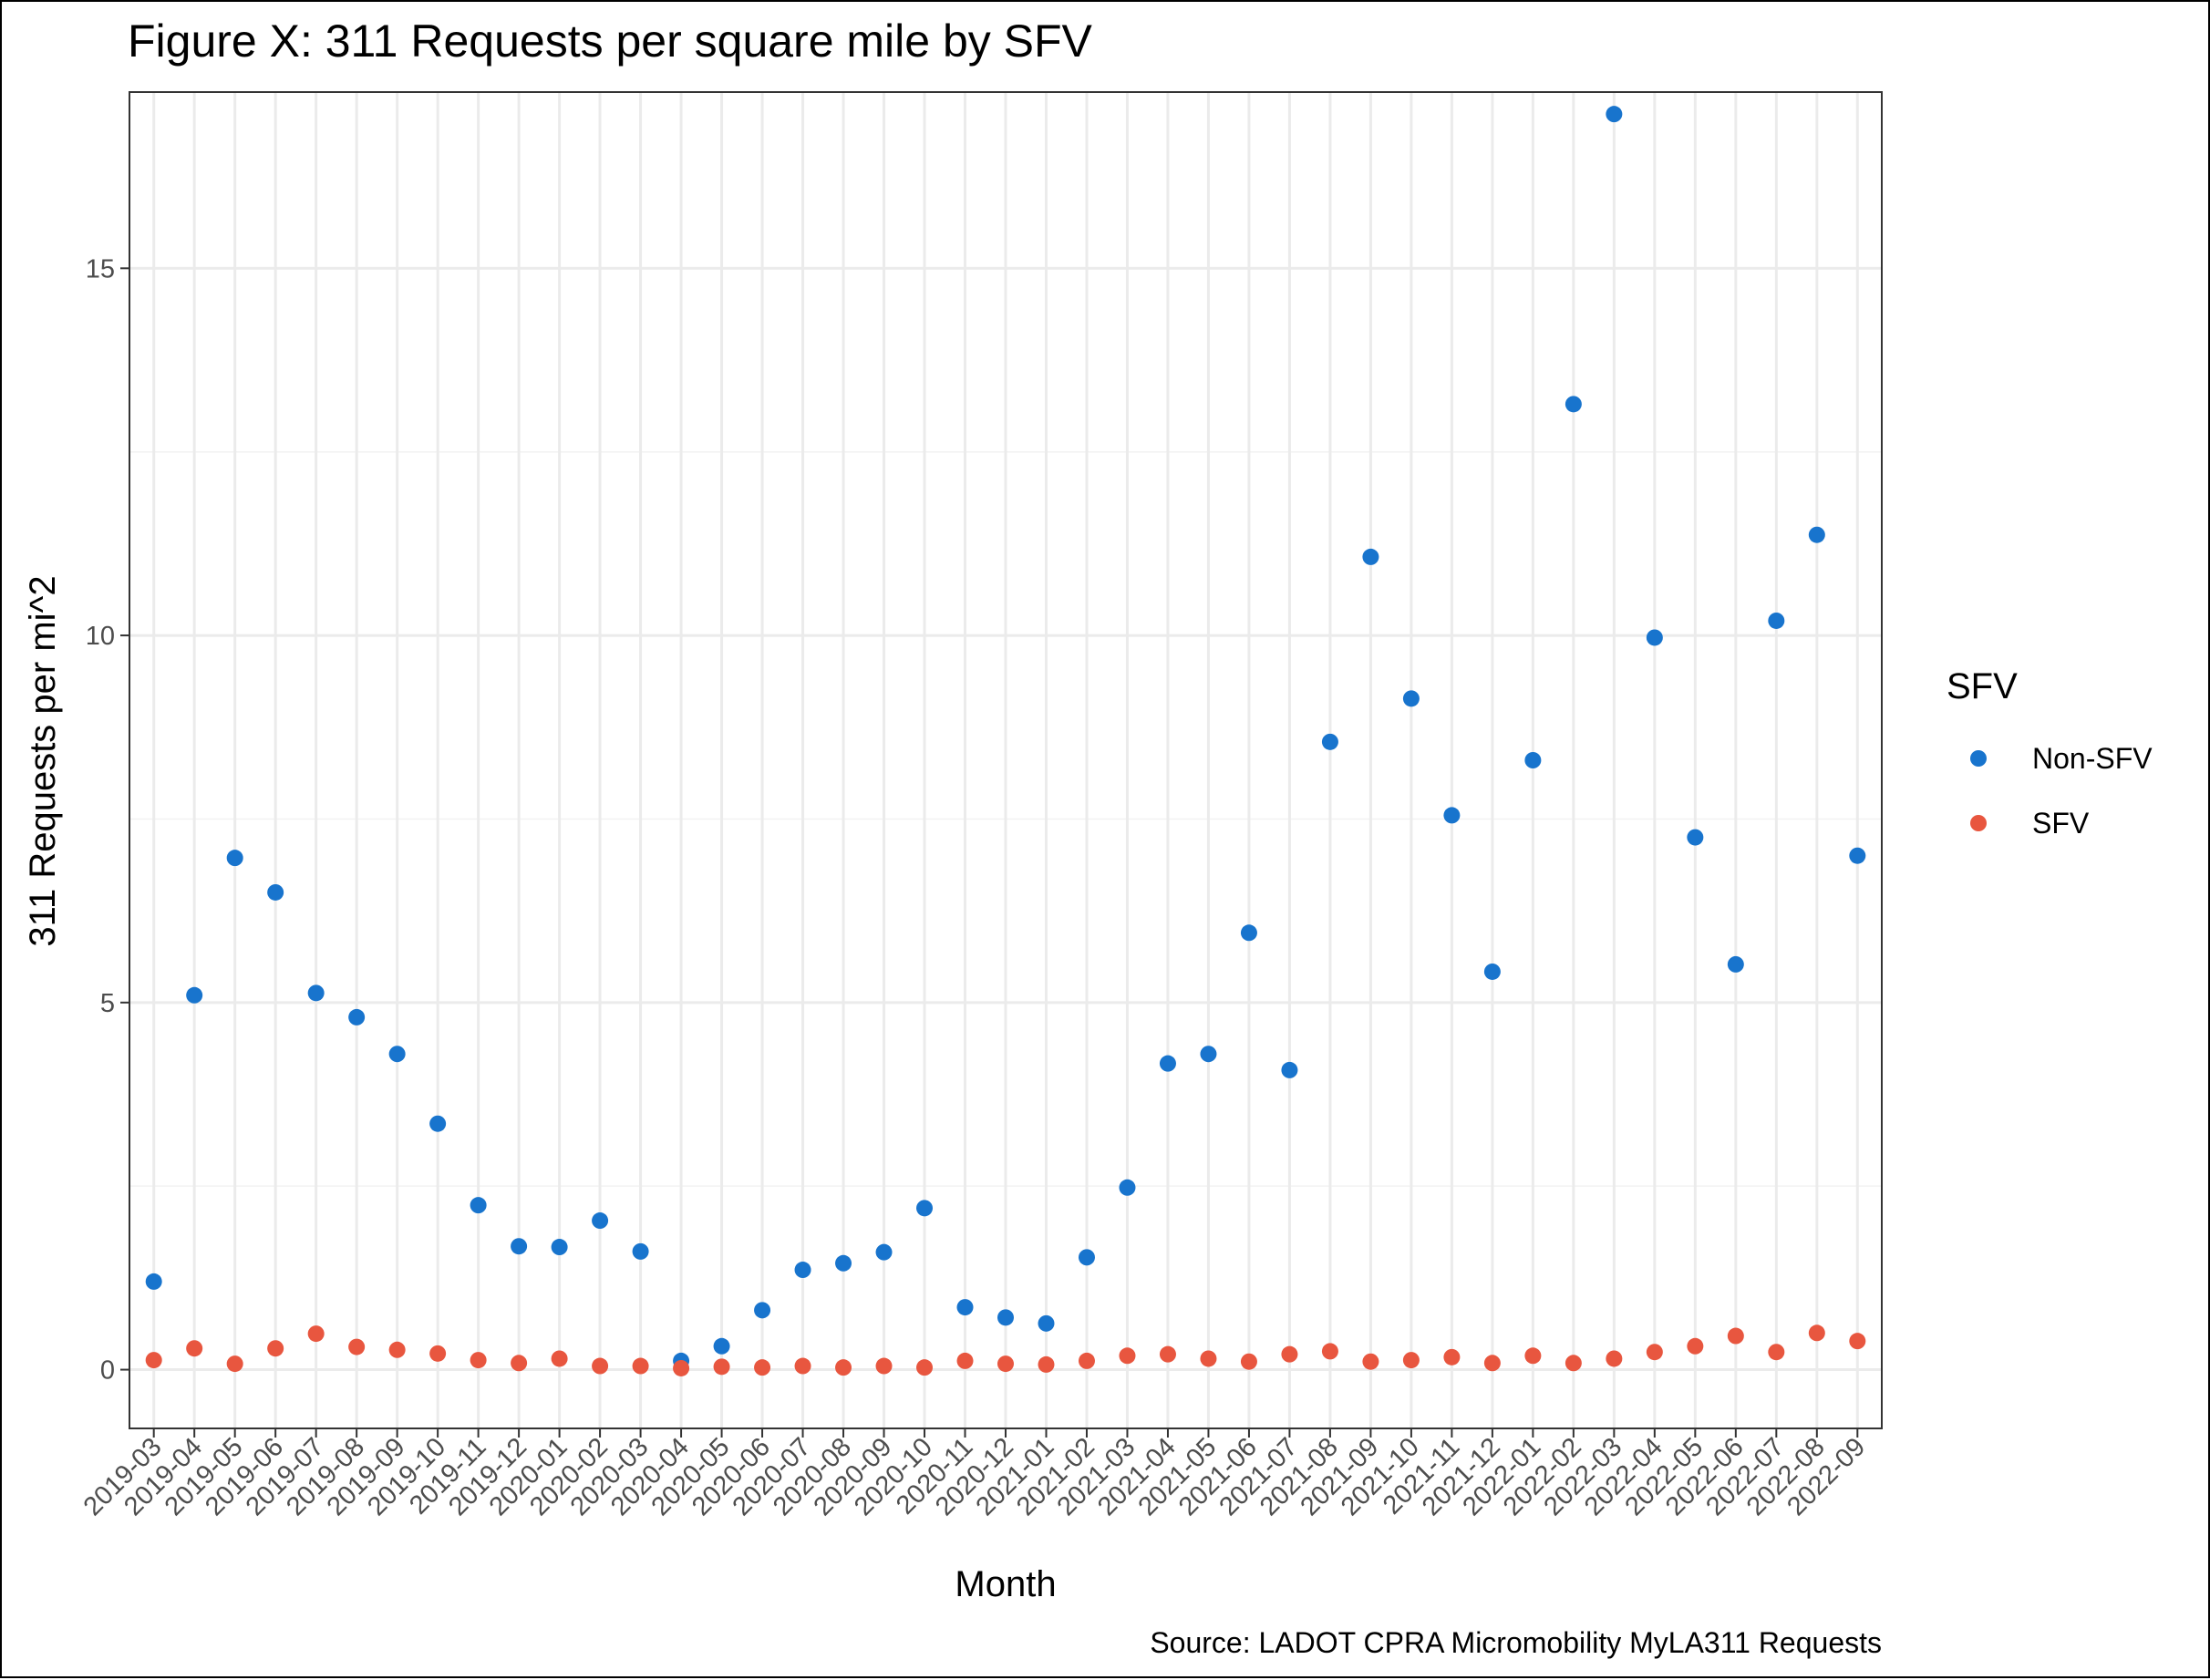 This screenshot has height=1680, width=2210. Describe the element at coordinates (2061, 824) in the screenshot. I see `legend-label-sfv: SFV` at that location.